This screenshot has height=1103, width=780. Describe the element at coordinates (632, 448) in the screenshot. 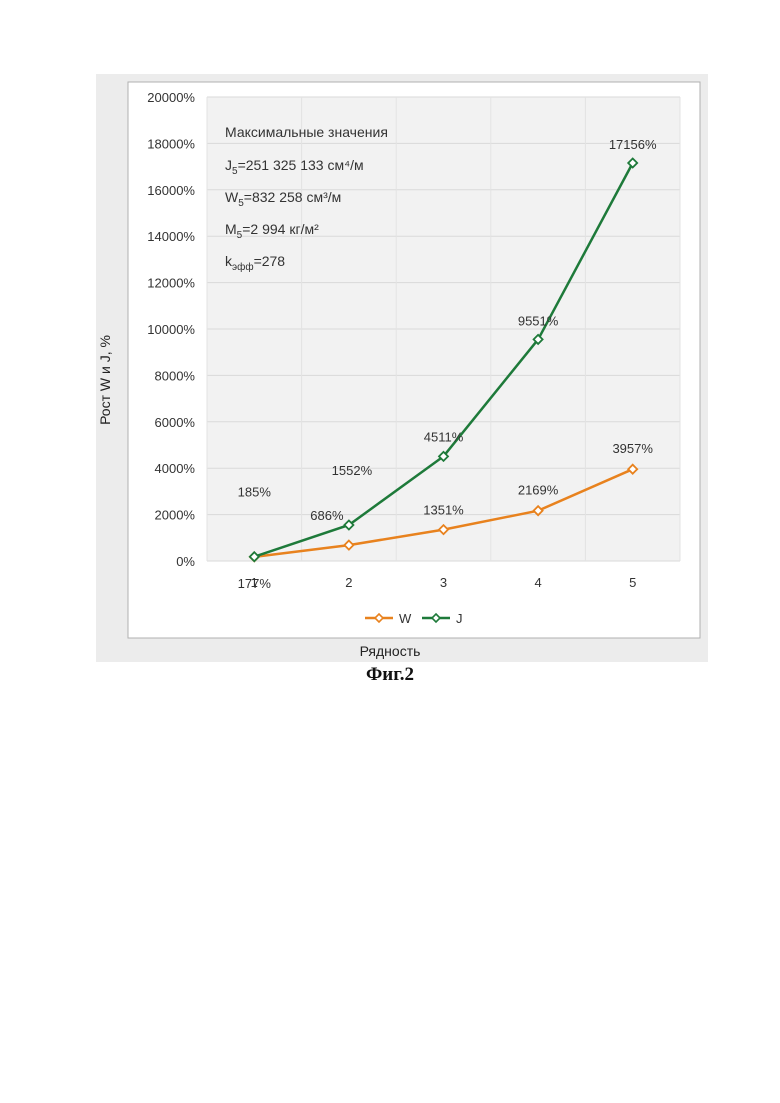

I see `data-label: 3957%` at that location.